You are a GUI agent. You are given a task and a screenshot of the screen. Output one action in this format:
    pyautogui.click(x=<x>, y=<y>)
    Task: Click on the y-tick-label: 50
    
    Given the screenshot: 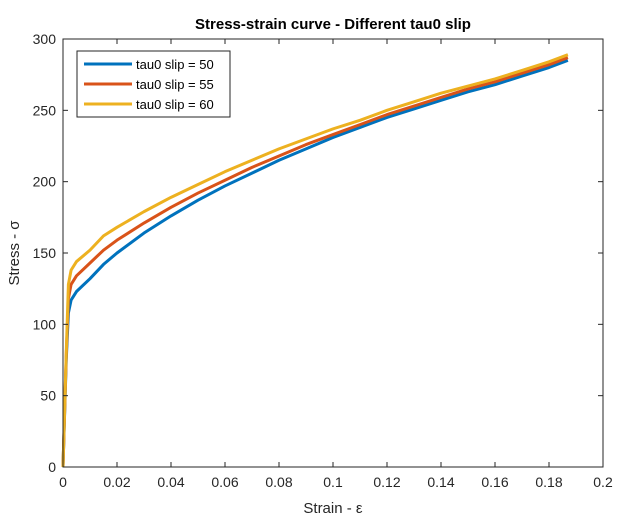 What is the action you would take?
    pyautogui.click(x=48, y=396)
    